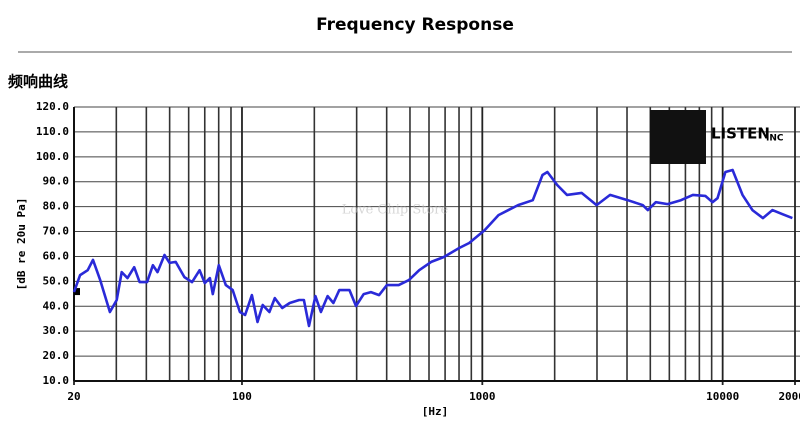  What do you see at coordinates (77, 292) in the screenshot?
I see `marker` at bounding box center [77, 292].